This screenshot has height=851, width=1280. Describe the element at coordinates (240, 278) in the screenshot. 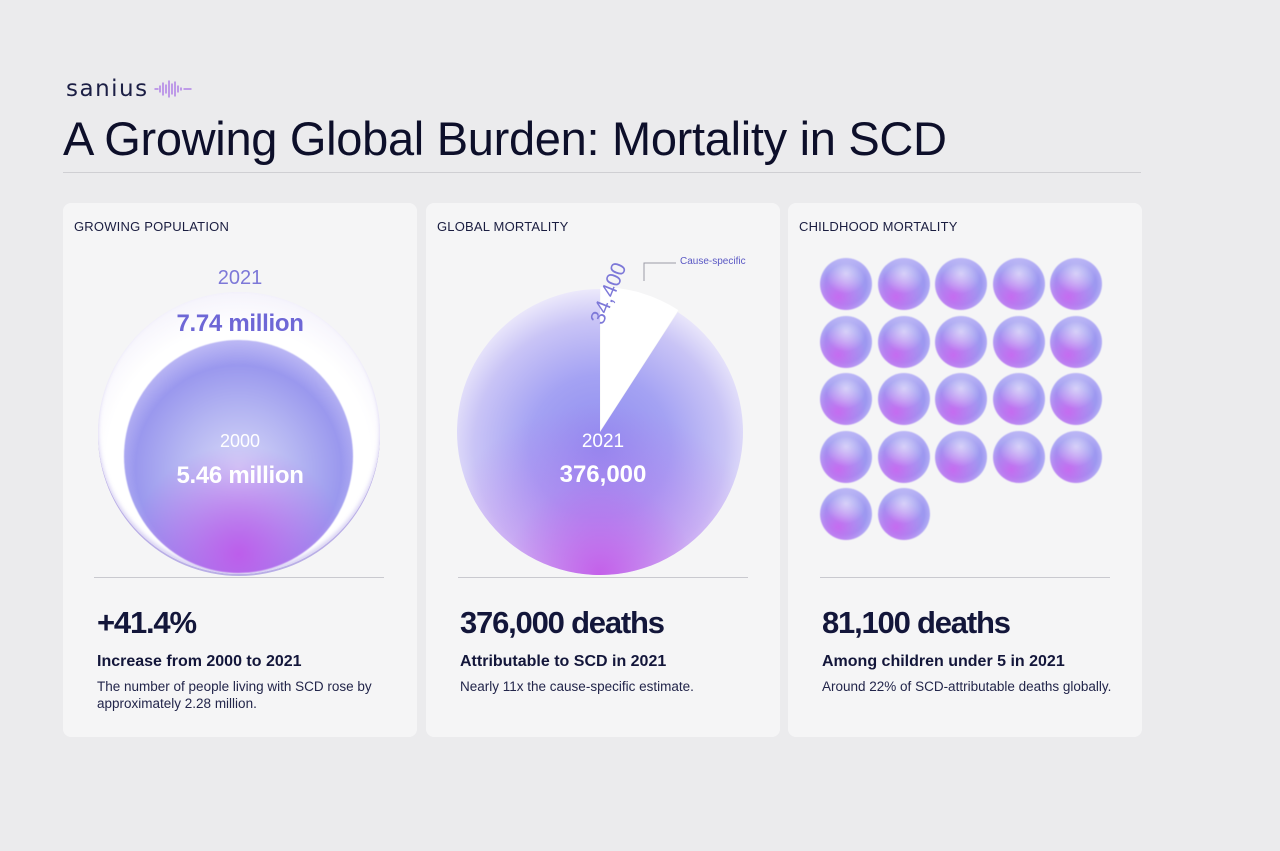

I see `bubble-2021-year: 2021` at that location.